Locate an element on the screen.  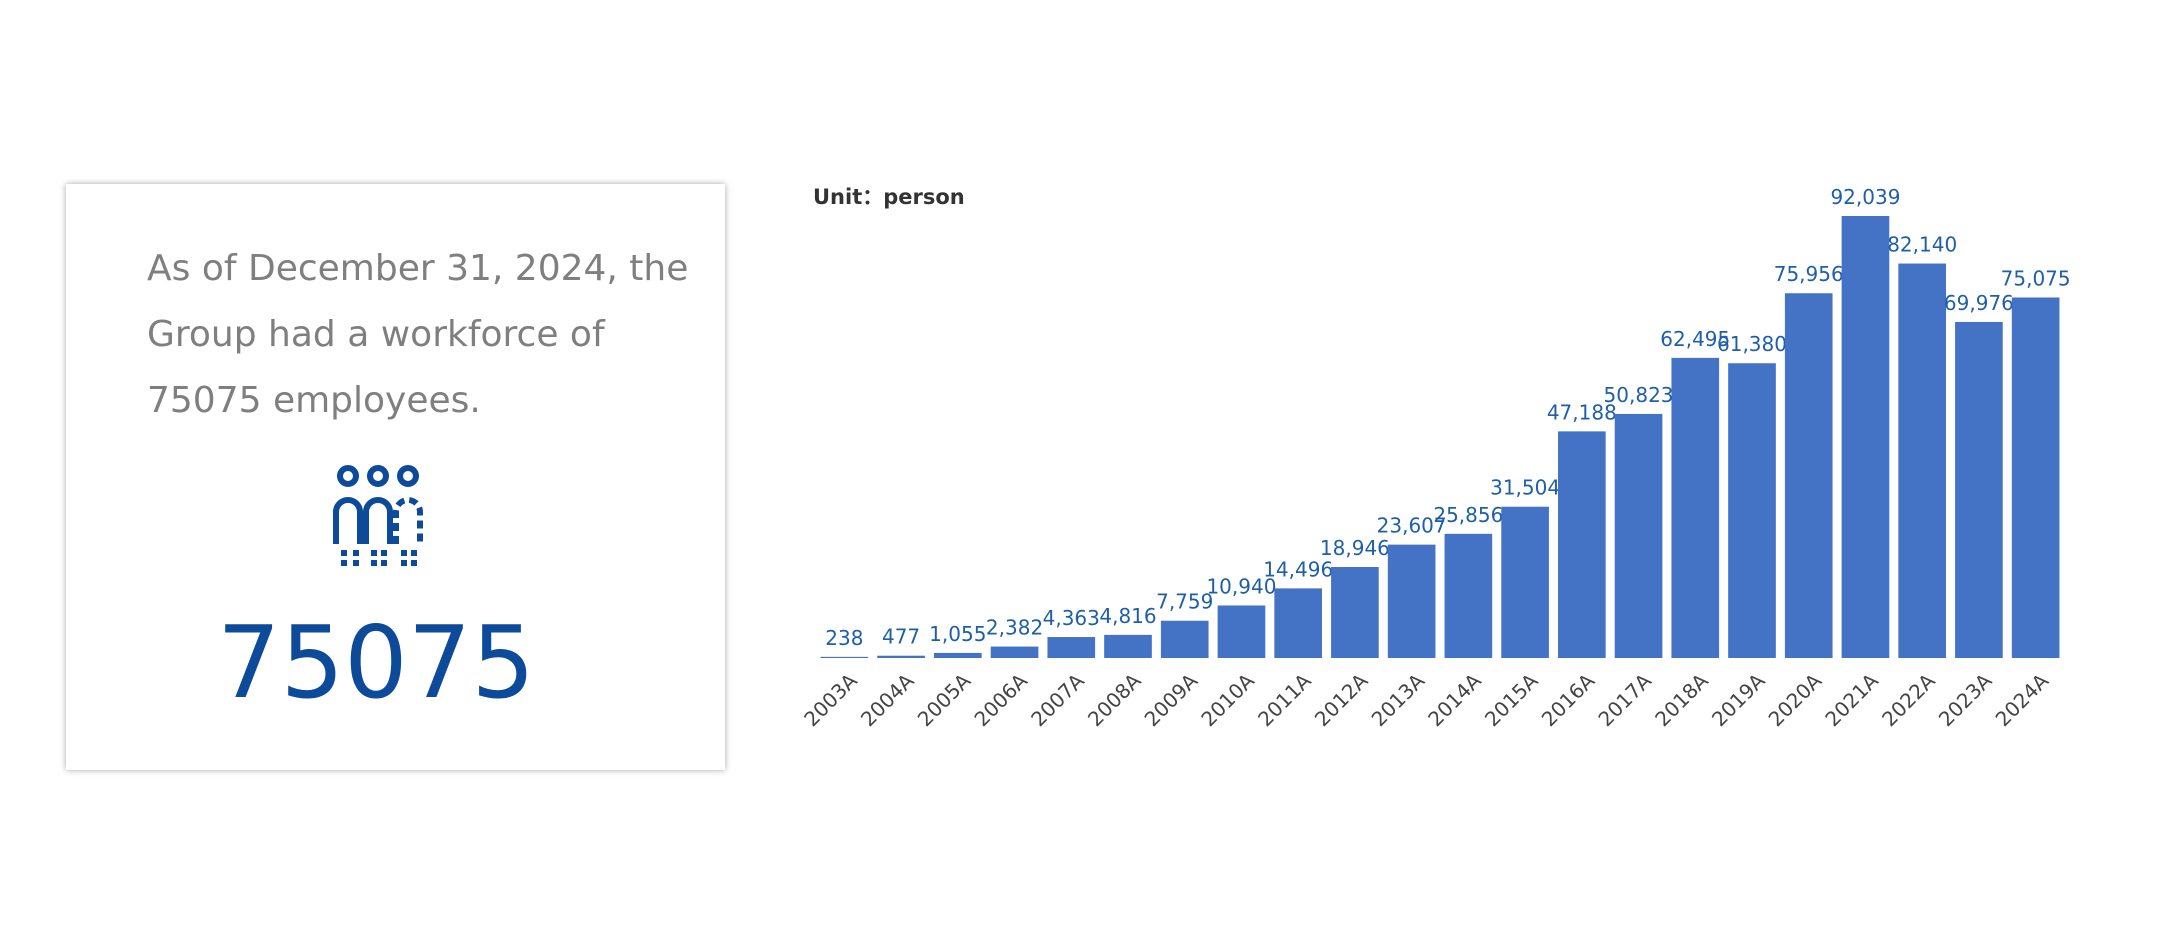
x-tick-label: 2017A is located at coordinates (1624, 699).